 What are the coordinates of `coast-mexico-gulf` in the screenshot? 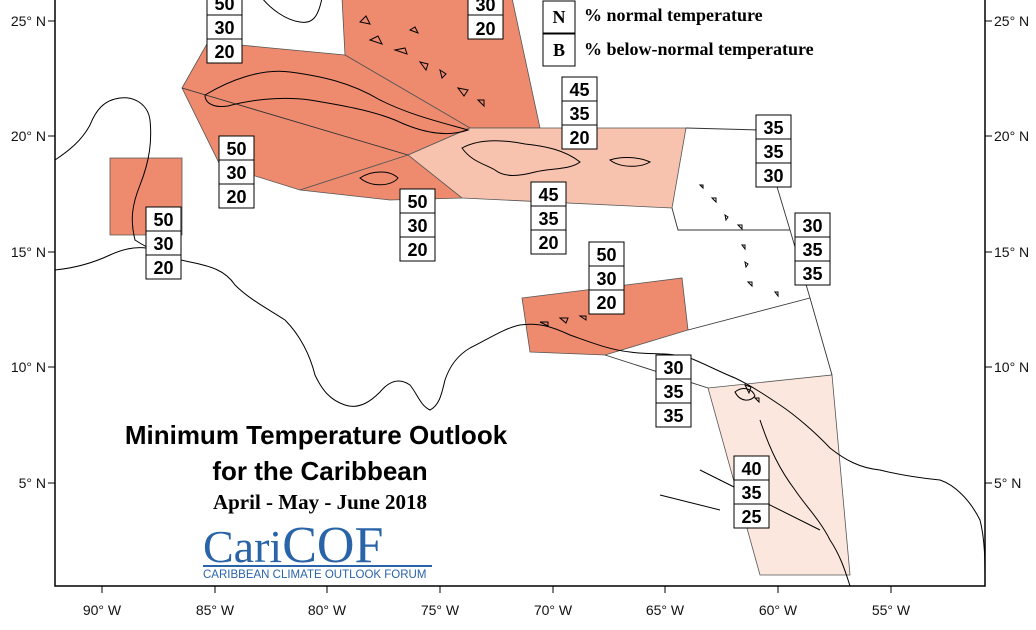 It's located at (105, 259).